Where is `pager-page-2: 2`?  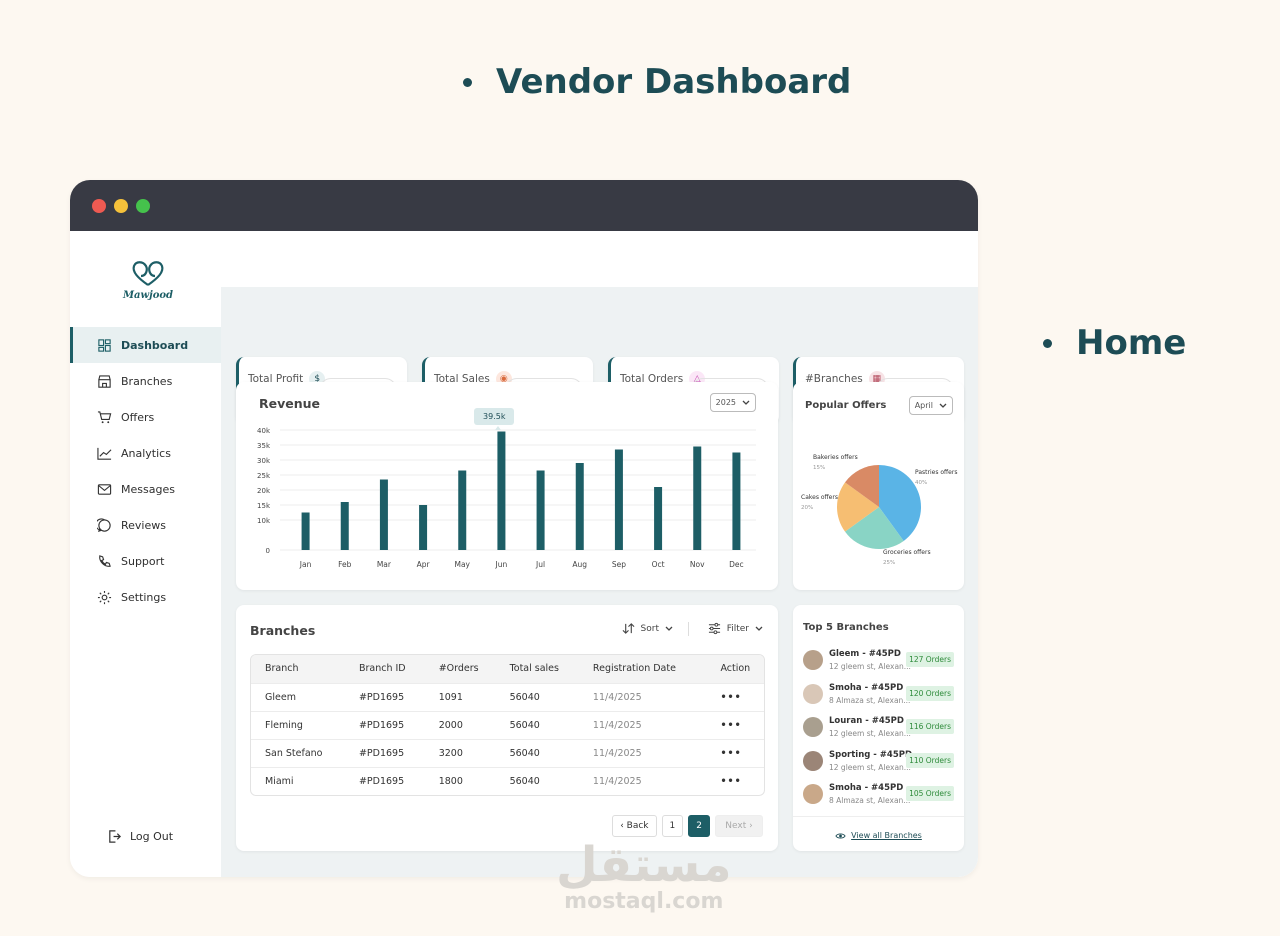
pager-page-2: 2 is located at coordinates (699, 826).